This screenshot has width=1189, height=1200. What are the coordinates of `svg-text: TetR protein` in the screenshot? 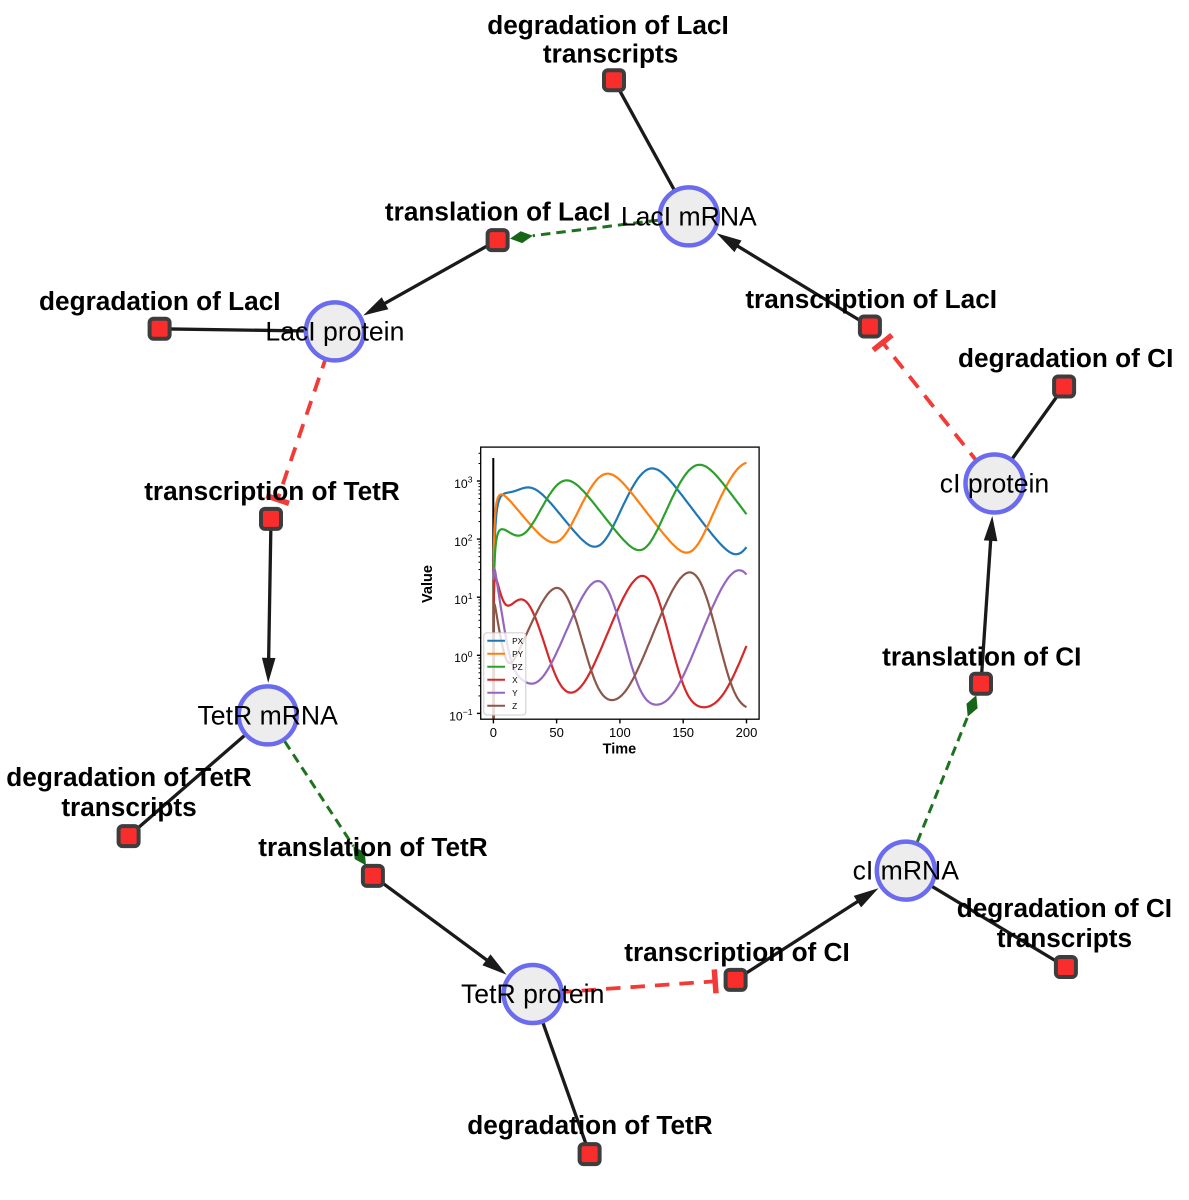 It's located at (532, 994).